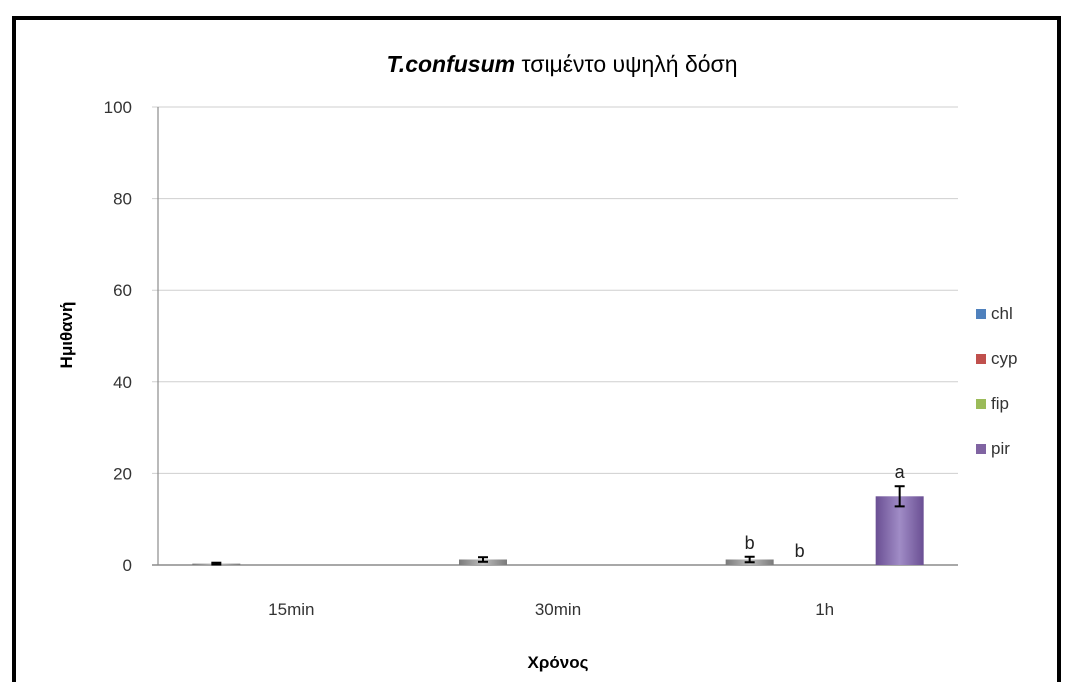  What do you see at coordinates (122, 473) in the screenshot?
I see `y-tick-label: 20` at bounding box center [122, 473].